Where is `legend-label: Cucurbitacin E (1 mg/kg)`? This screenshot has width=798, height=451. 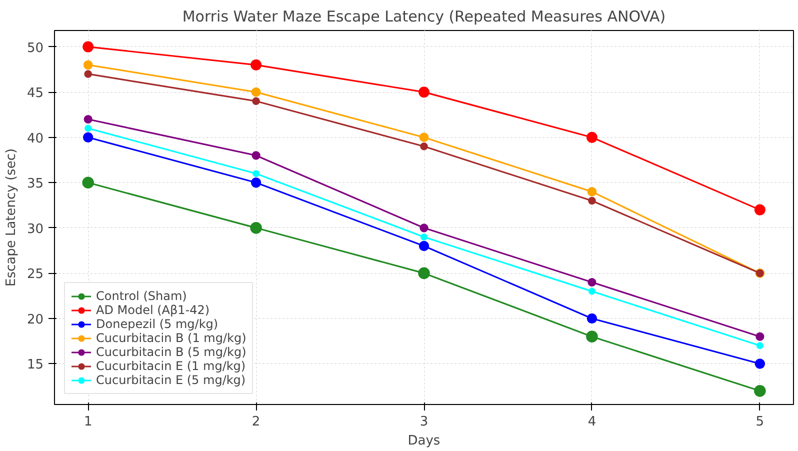
legend-label: Cucurbitacin E (1 mg/kg) is located at coordinates (171, 366).